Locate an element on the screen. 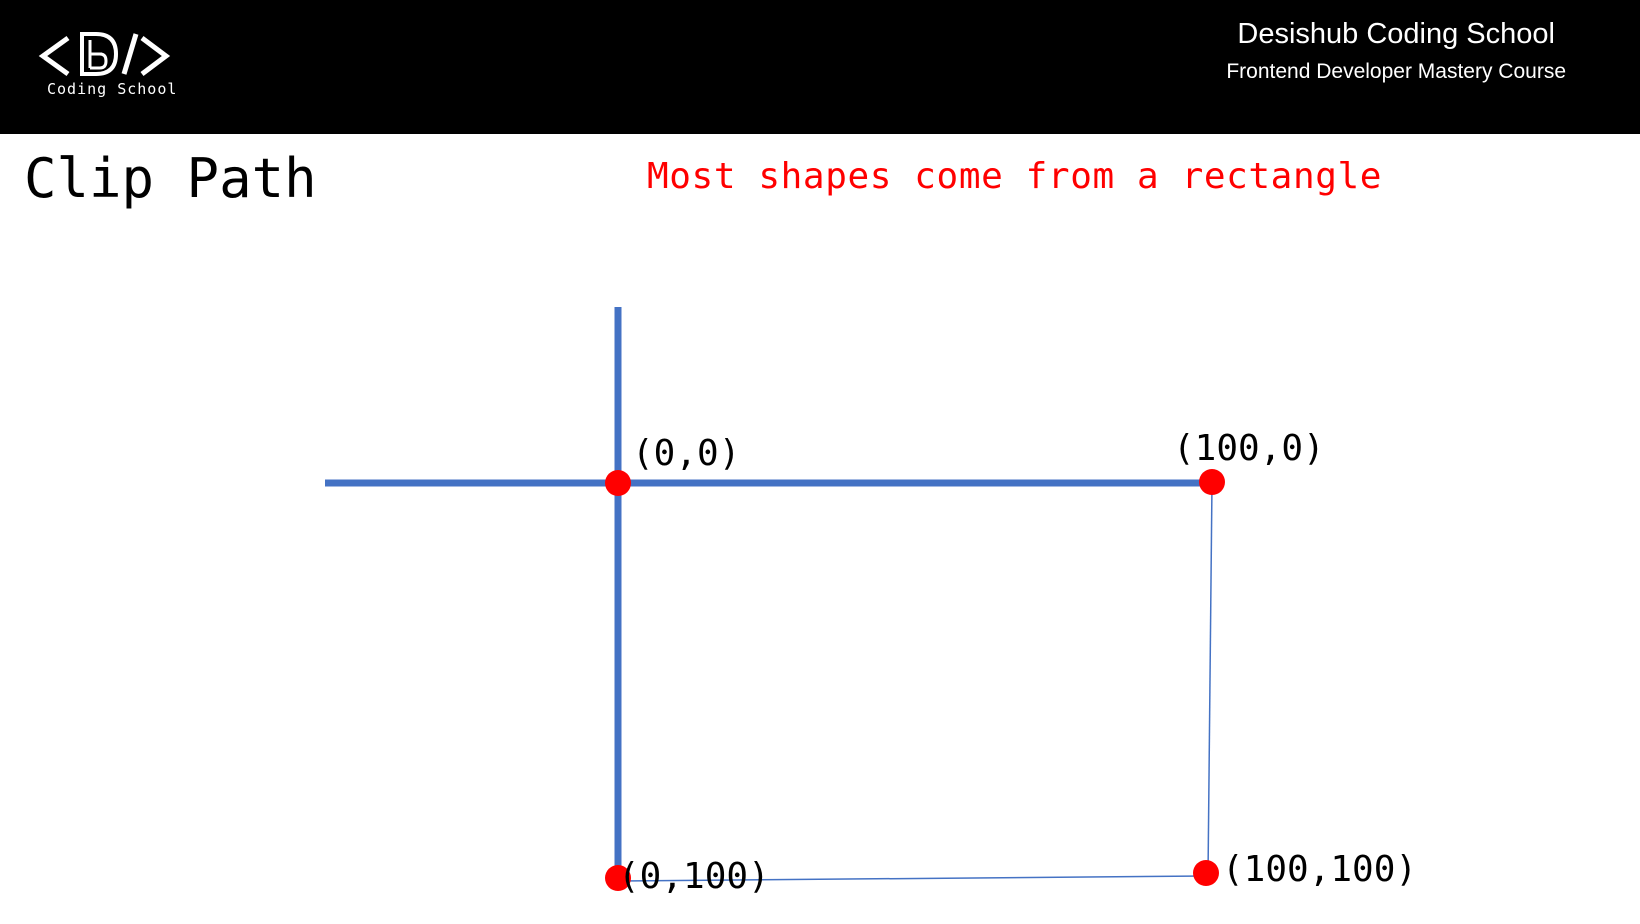 The width and height of the screenshot is (1640, 924). point-top-right is located at coordinates (1212, 482).